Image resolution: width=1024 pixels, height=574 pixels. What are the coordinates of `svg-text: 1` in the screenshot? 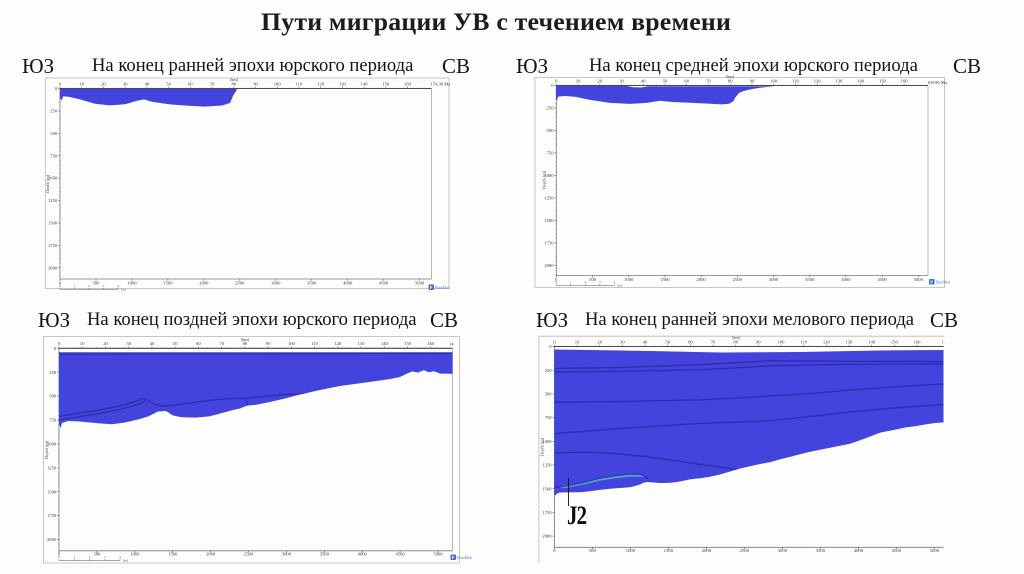 It's located at (571, 282).